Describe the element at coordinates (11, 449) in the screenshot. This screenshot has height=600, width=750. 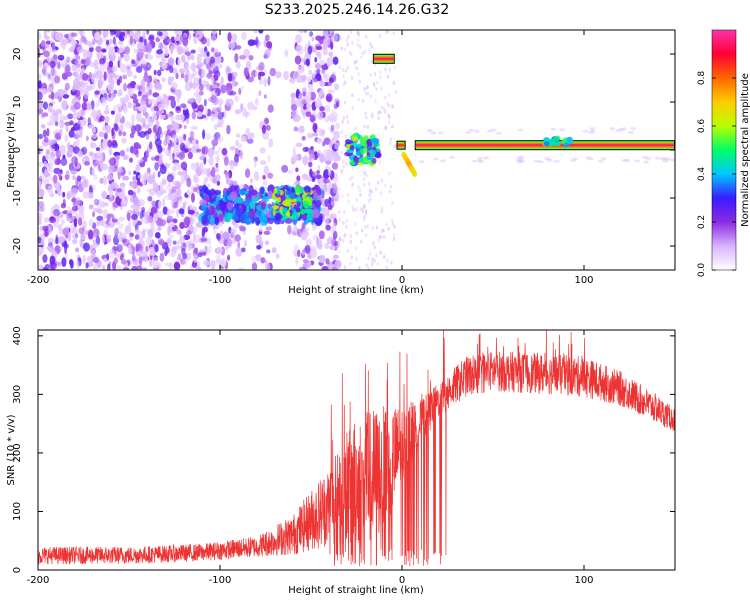
I see `bottom-y-axis-label: SNR (10 * v/v)` at that location.